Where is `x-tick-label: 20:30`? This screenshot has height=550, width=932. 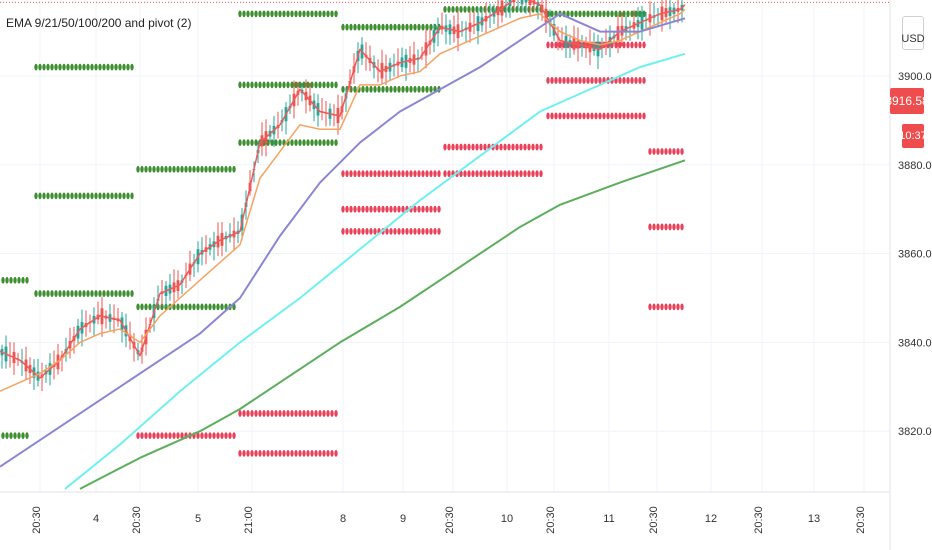 x-tick-label: 20:30 is located at coordinates (450, 520).